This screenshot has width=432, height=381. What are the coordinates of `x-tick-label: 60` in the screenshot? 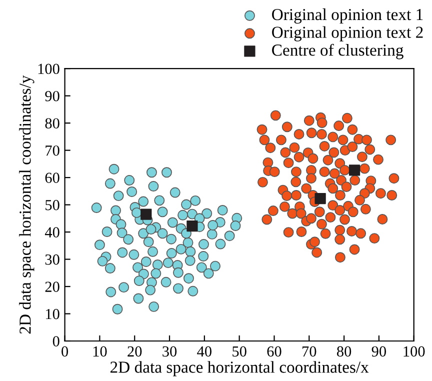 It's located at (274, 351).